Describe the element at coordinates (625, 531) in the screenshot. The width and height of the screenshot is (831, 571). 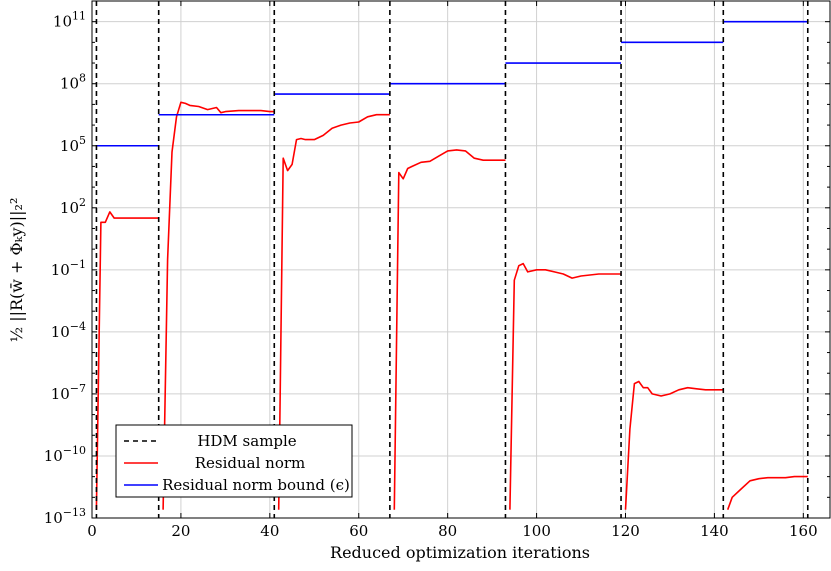
I see `x-tick-label: 120` at that location.